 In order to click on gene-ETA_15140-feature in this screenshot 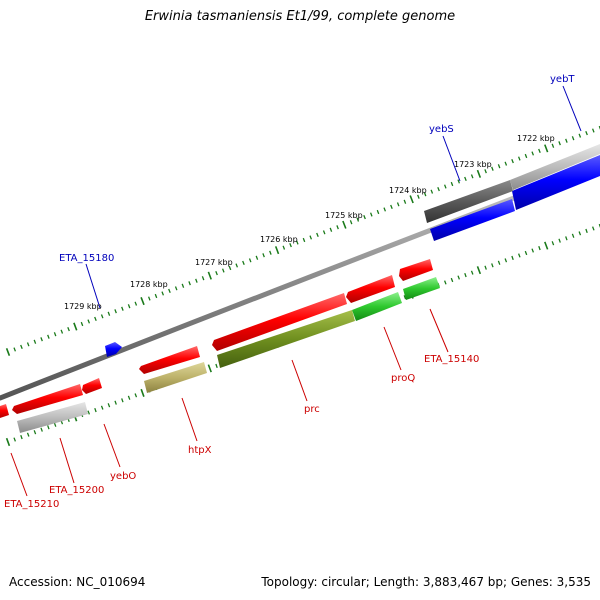, I will do `click(416, 270)`.